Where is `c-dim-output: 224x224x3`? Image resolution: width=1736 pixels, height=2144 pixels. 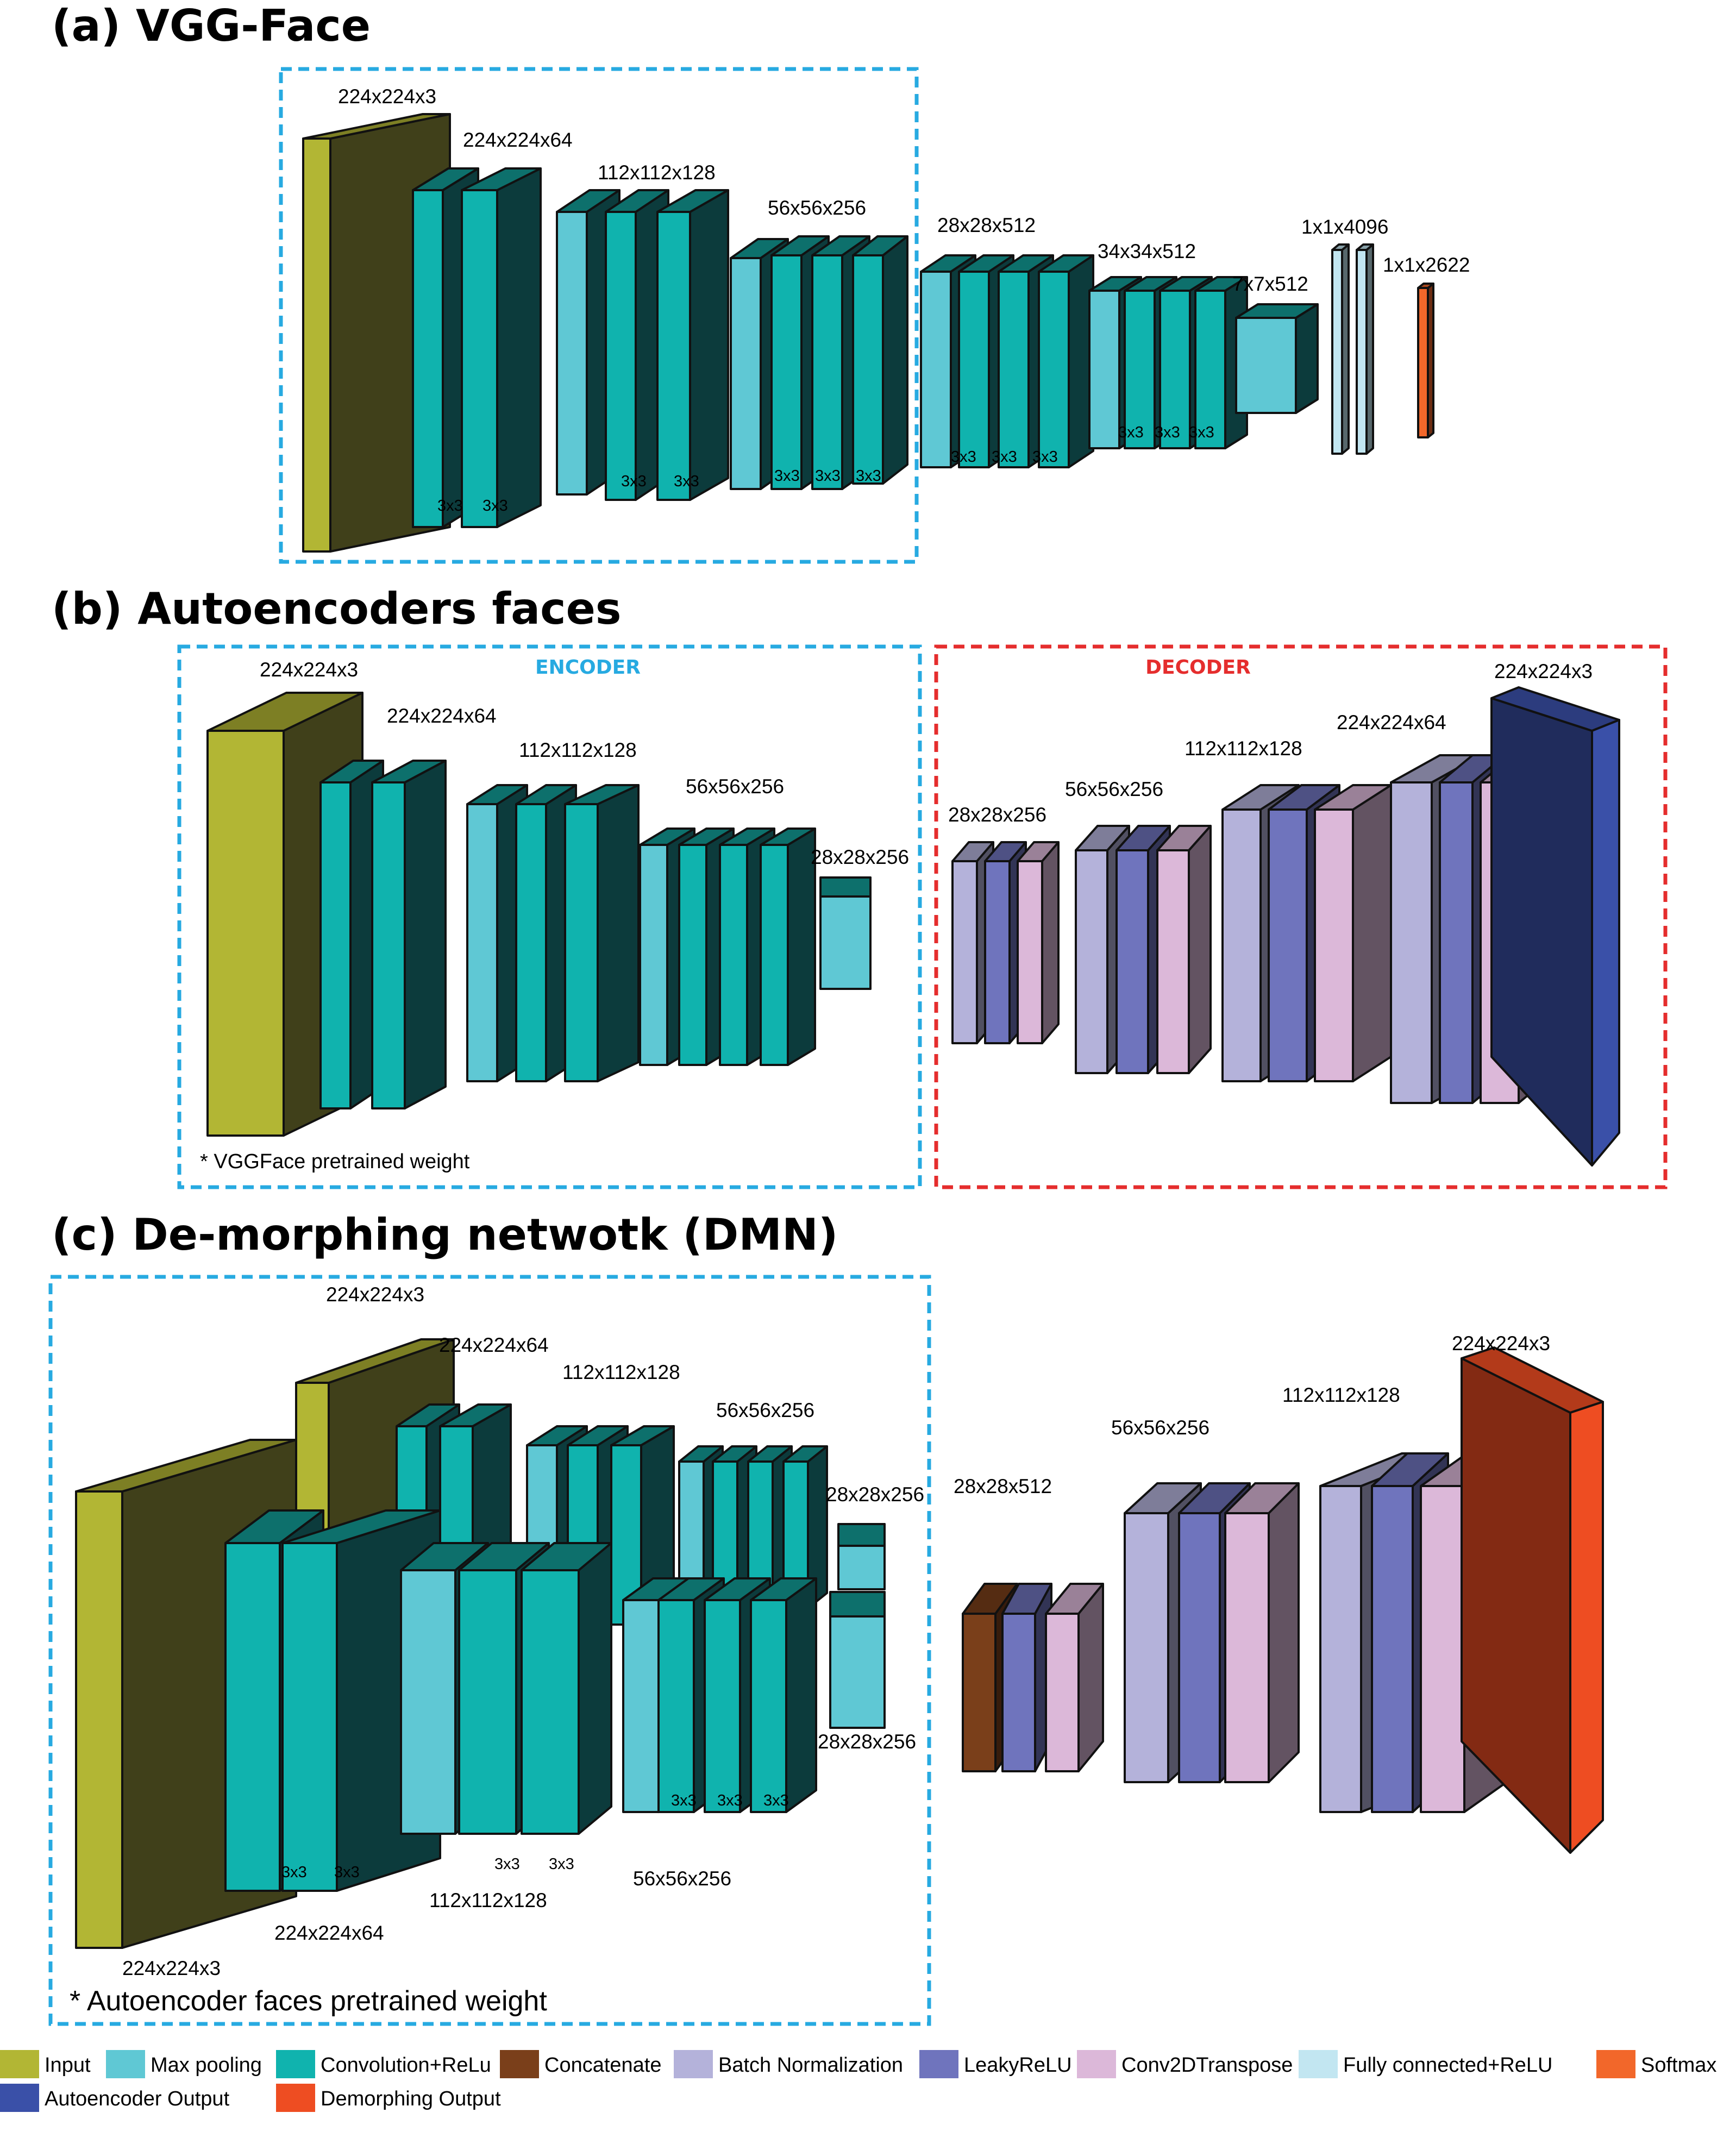 c-dim-output: 224x224x3 is located at coordinates (1501, 1343).